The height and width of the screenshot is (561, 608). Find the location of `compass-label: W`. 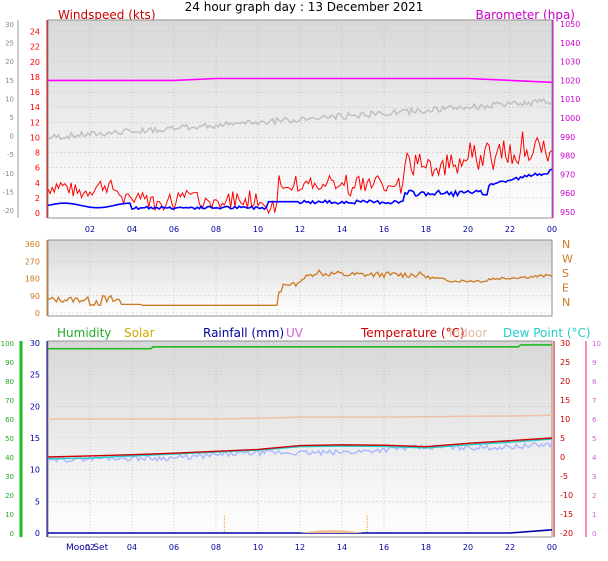

compass-label: W is located at coordinates (567, 259).